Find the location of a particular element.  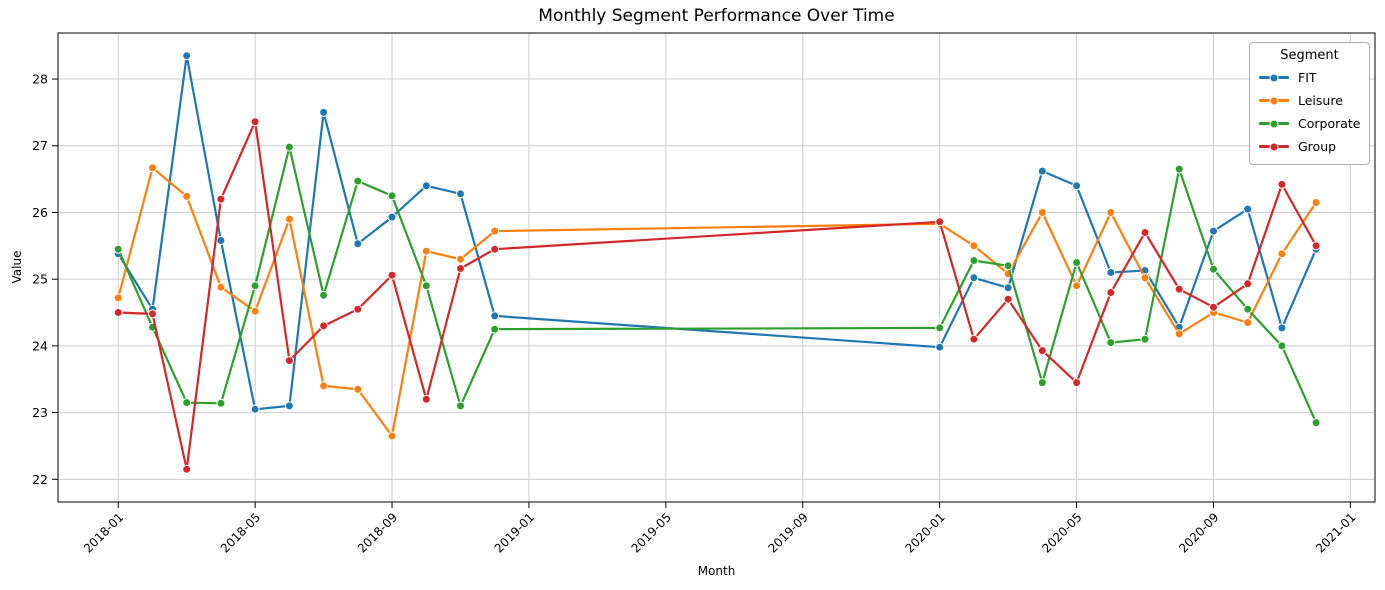

x-tick-label-2019-09: 2019-09 is located at coordinates (788, 532).